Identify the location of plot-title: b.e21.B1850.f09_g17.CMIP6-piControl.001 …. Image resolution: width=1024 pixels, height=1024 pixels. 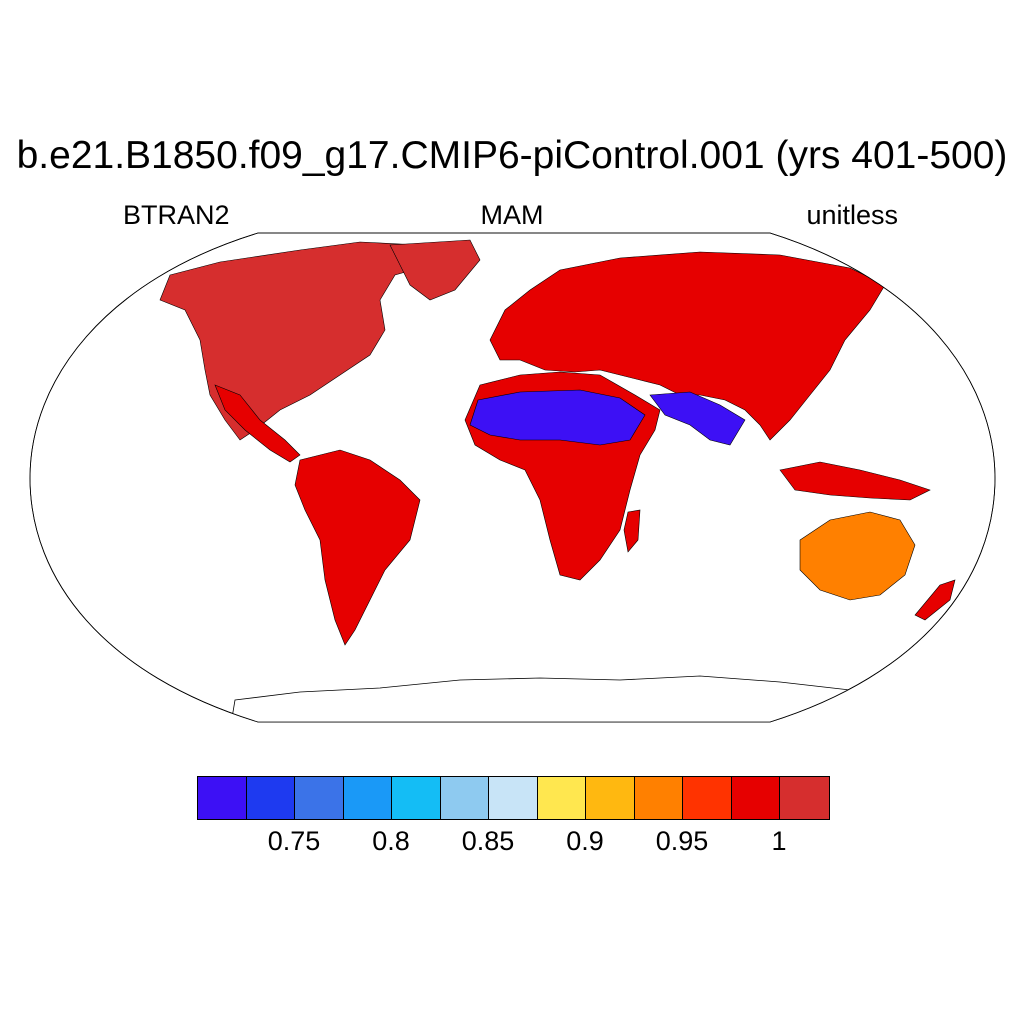
(512, 155).